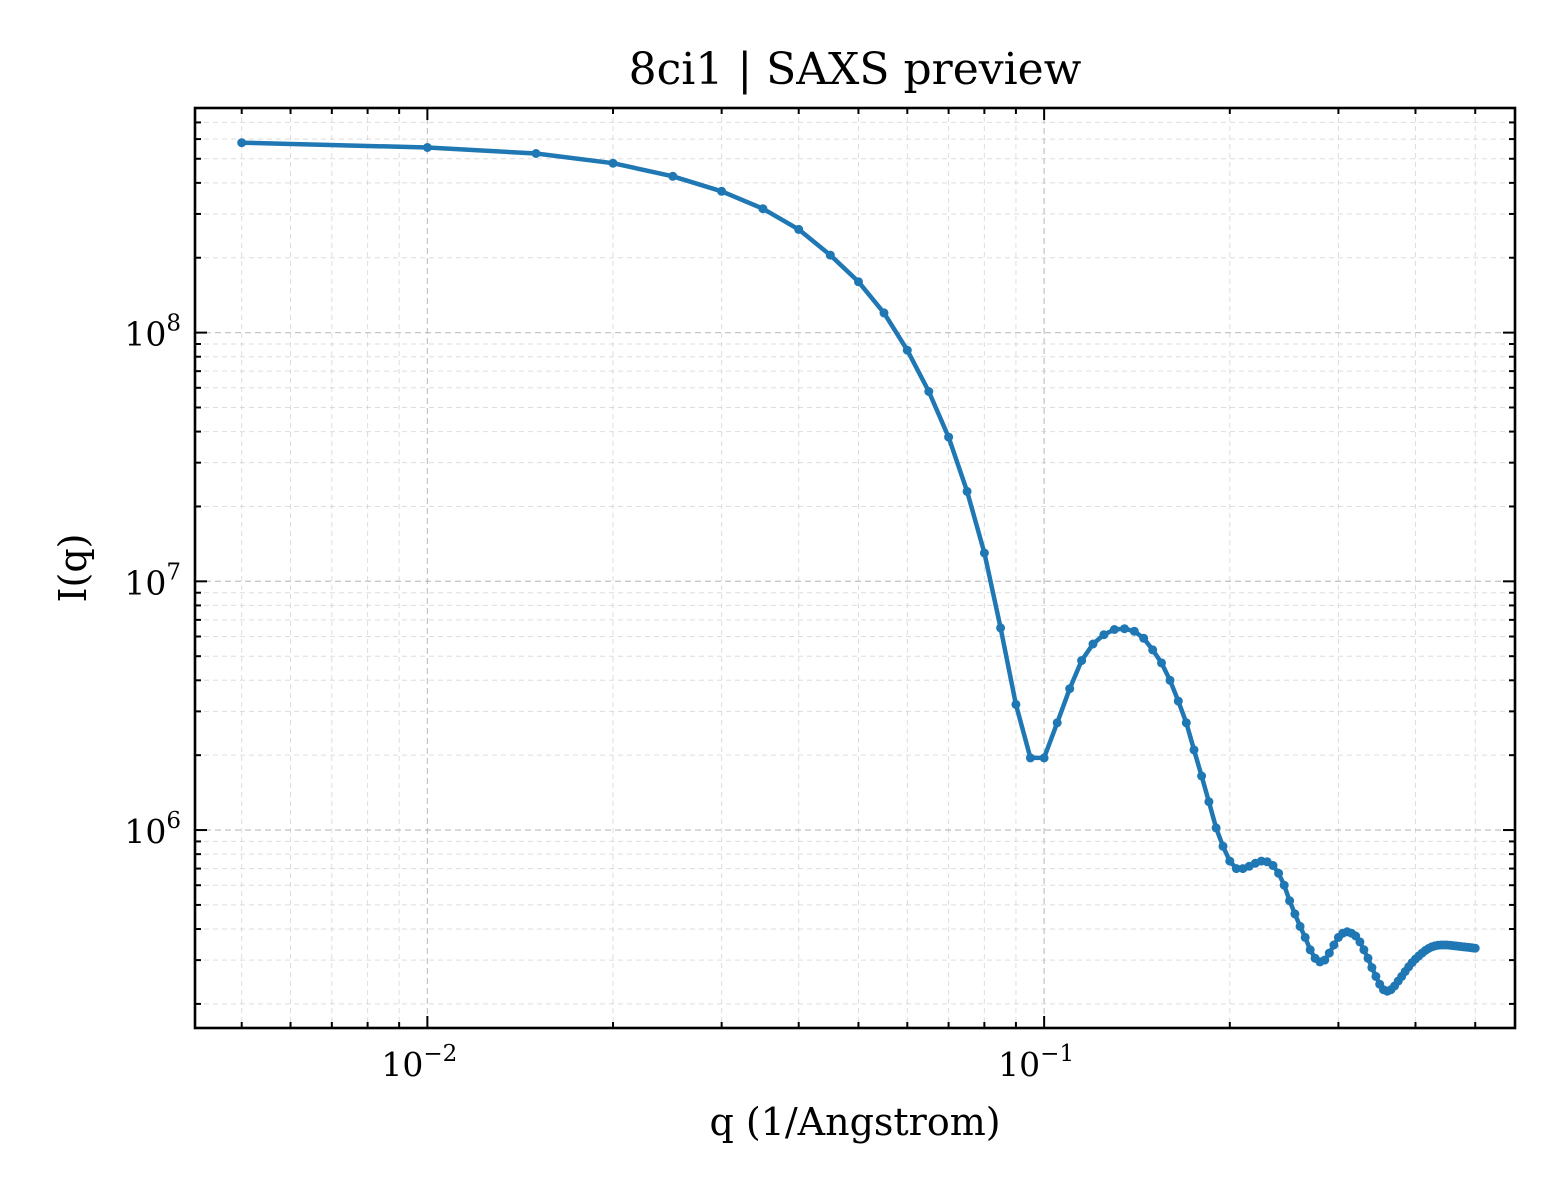 Image resolution: width=1560 pixels, height=1200 pixels. What do you see at coordinates (855, 69) in the screenshot?
I see `chart-title: 8ci1 | SAXS preview` at bounding box center [855, 69].